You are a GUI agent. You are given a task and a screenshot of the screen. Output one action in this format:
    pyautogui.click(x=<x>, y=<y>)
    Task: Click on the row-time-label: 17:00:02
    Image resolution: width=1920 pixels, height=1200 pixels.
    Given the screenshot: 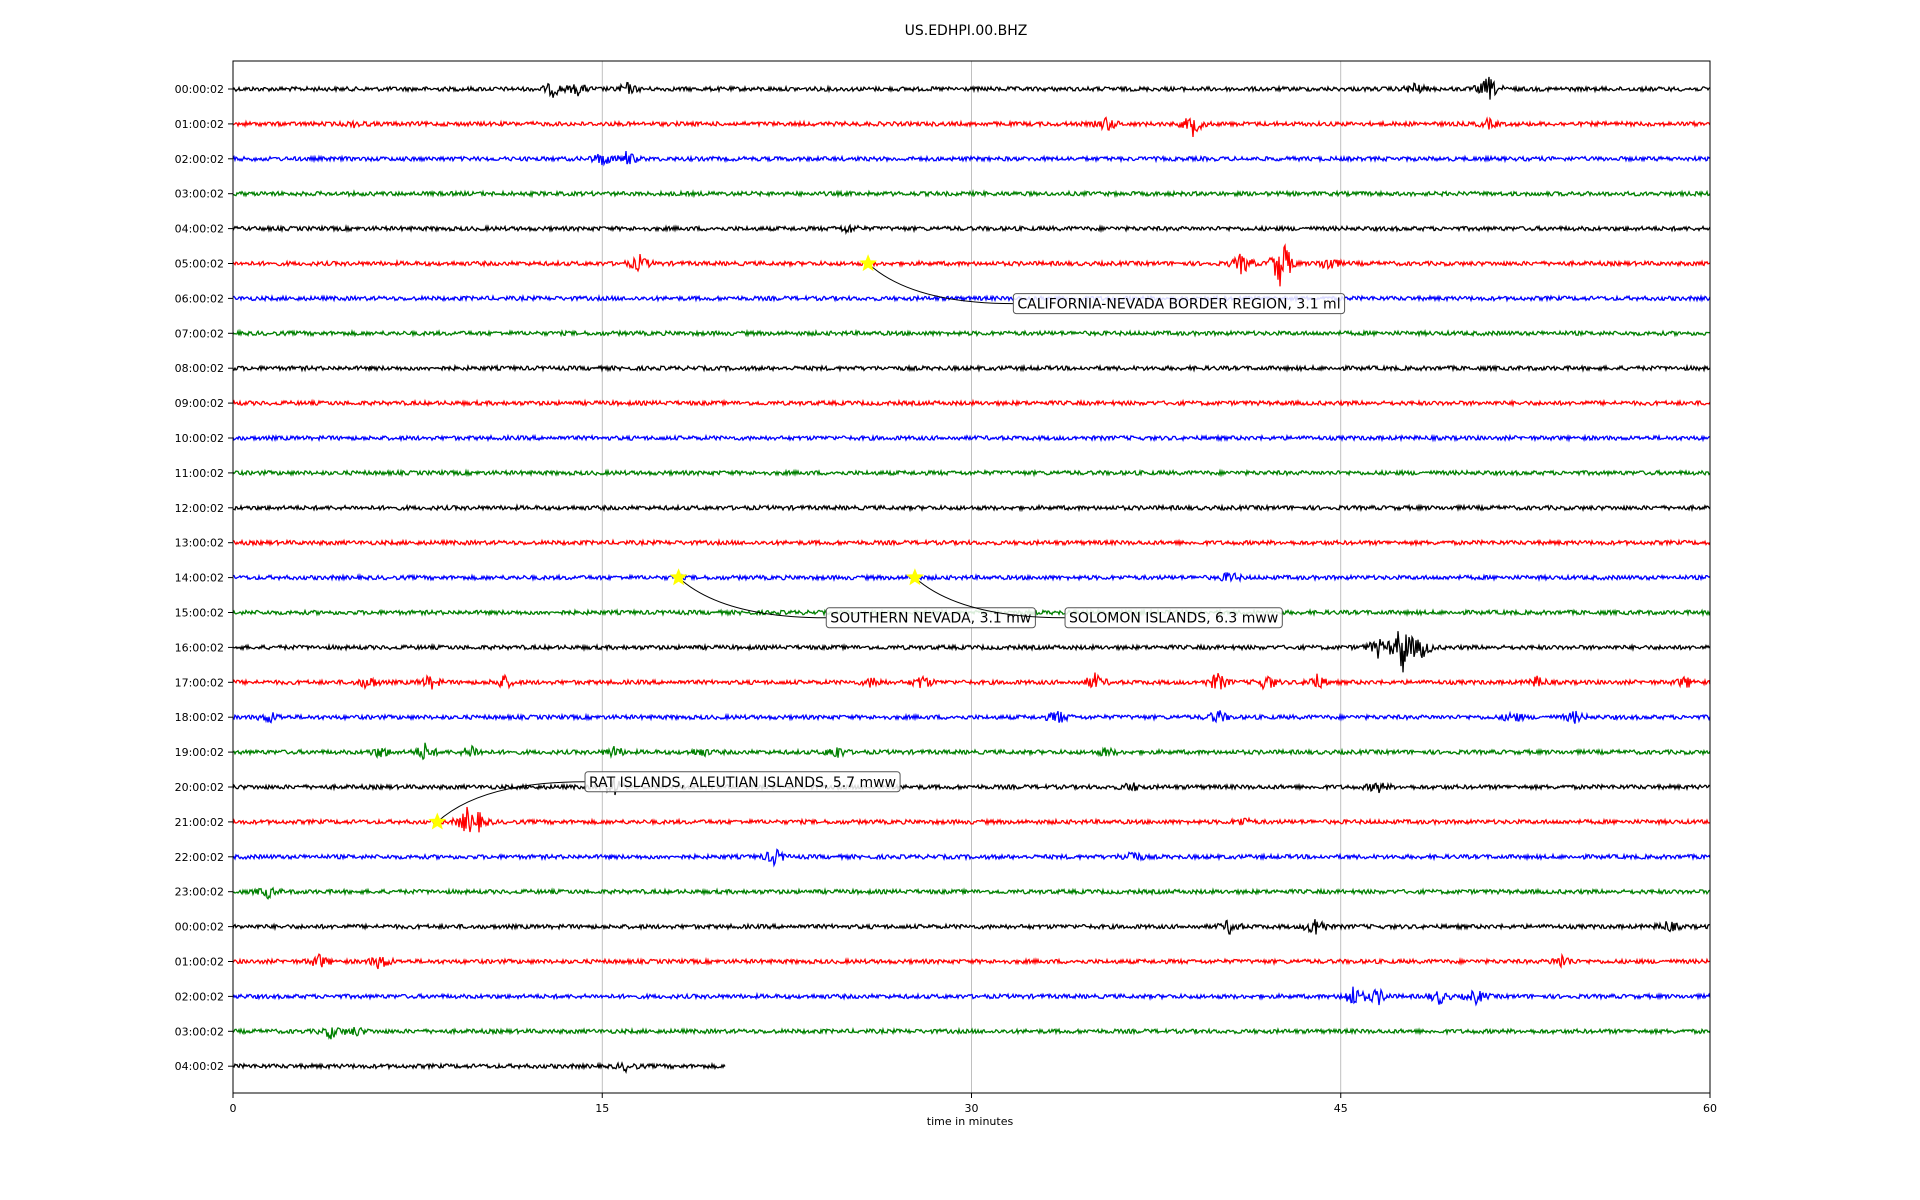 What is the action you would take?
    pyautogui.click(x=199, y=682)
    